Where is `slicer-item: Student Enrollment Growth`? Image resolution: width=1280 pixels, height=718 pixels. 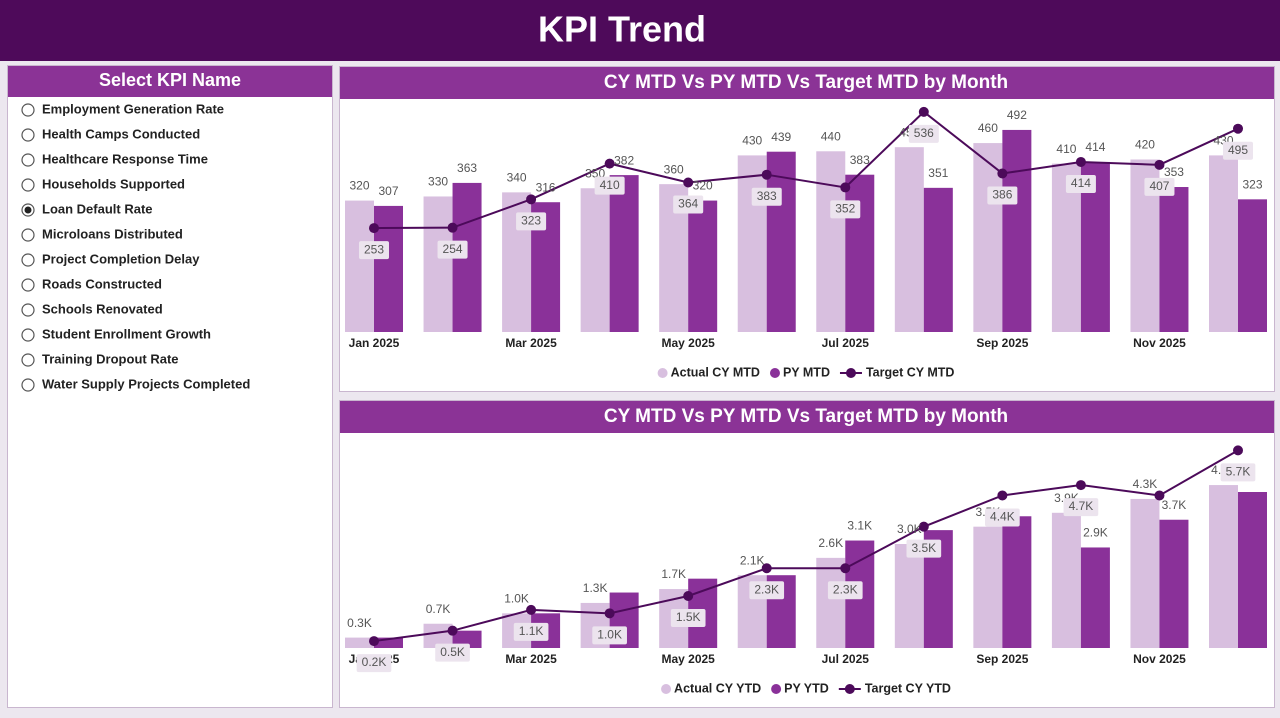 slicer-item: Student Enrollment Growth is located at coordinates (116, 334).